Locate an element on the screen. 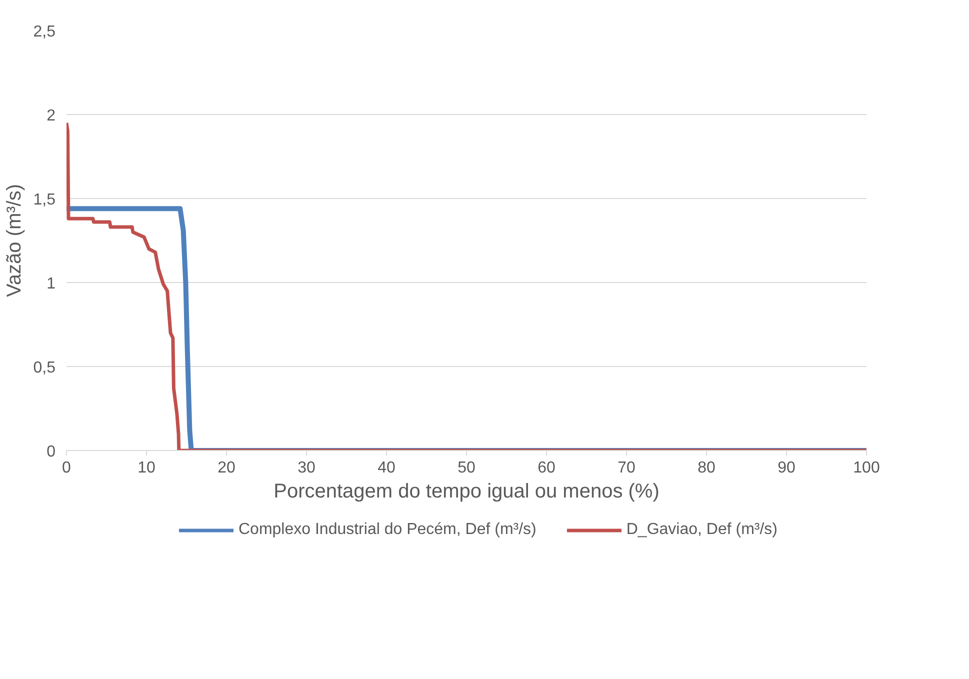 The image size is (969, 679). y-tick-label: 1 is located at coordinates (51, 284).